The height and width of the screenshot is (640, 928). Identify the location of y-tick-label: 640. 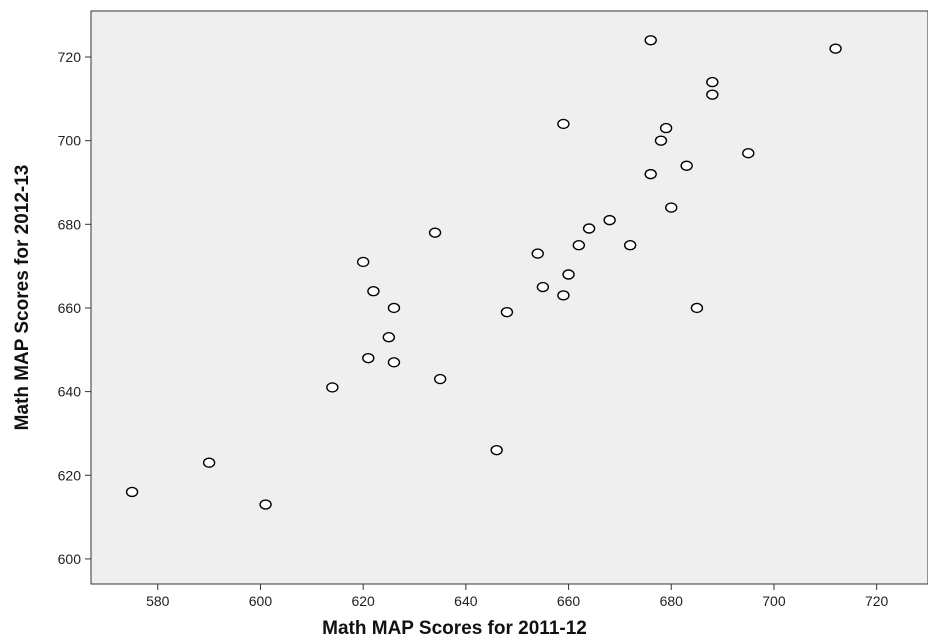
(70, 392).